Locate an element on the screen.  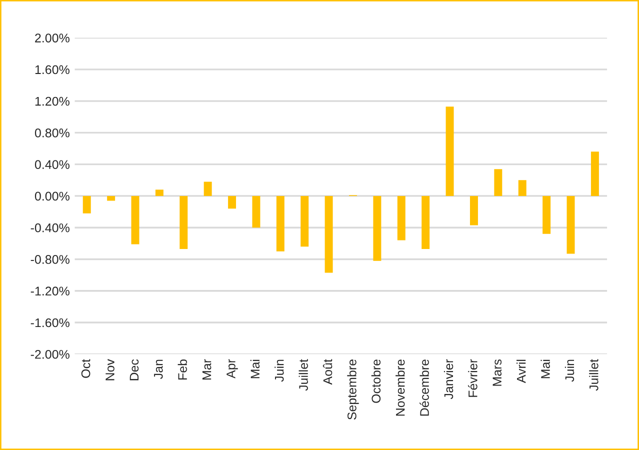
y-tick-label: 0.80% is located at coordinates (52, 133).